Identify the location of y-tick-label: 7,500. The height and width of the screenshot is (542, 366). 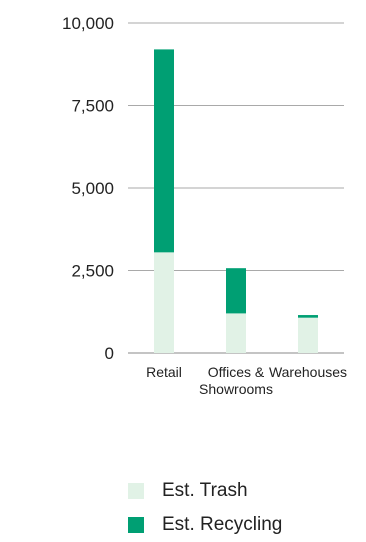
(92, 106).